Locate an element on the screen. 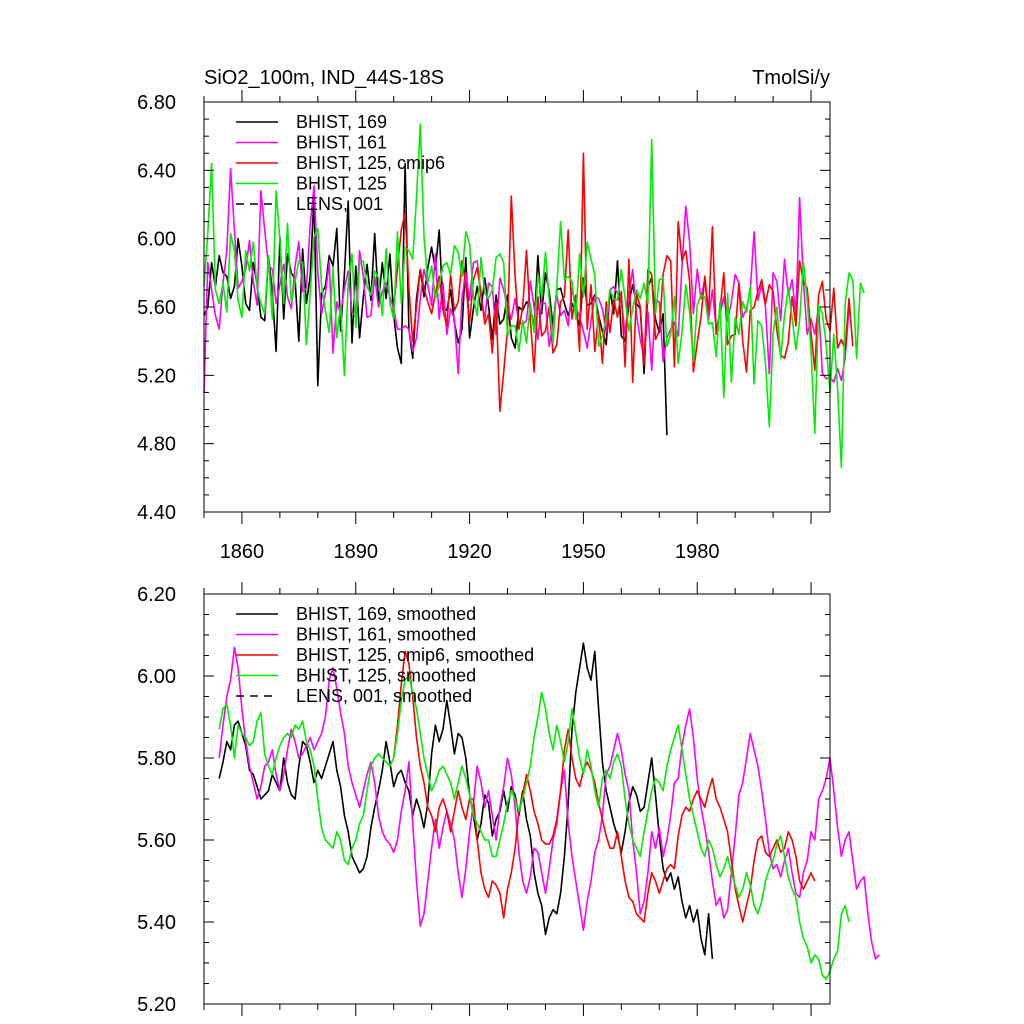 The width and height of the screenshot is (1024, 1024). top-chart-units: TmolSi/y is located at coordinates (791, 78).